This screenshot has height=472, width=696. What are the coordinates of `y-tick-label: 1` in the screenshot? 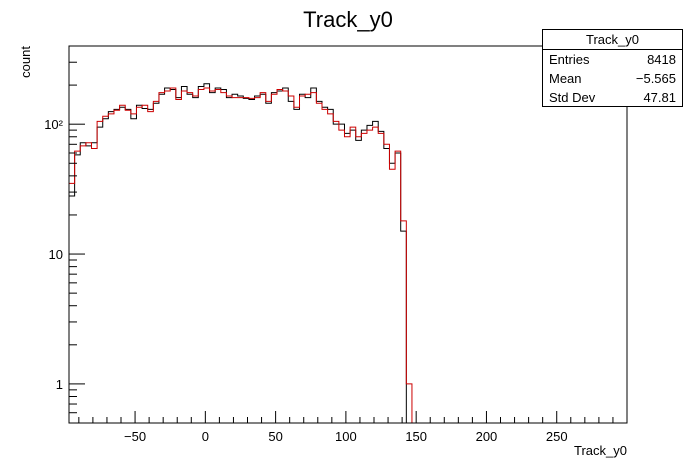 It's located at (59, 384).